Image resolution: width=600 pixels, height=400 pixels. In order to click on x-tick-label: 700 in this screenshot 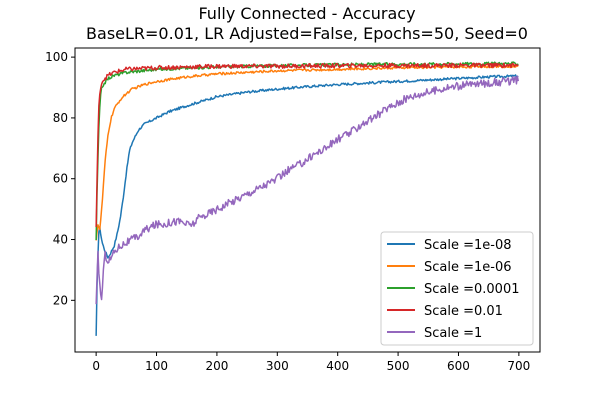, I will do `click(518, 366)`.